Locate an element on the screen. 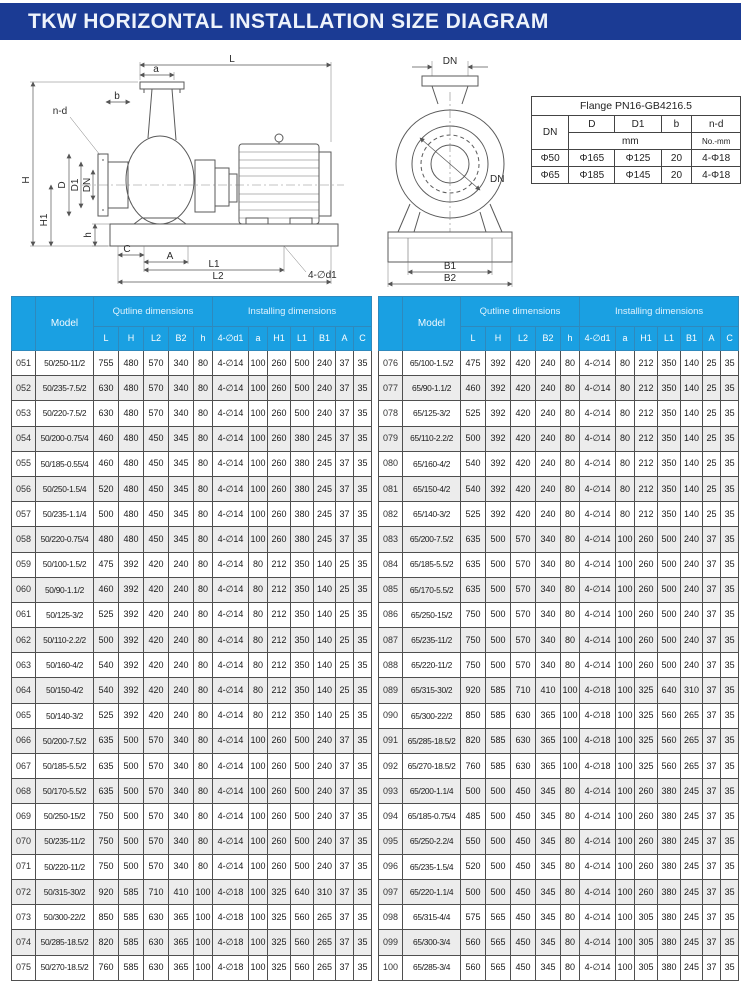  row-number-cell: 080 is located at coordinates (391, 463).